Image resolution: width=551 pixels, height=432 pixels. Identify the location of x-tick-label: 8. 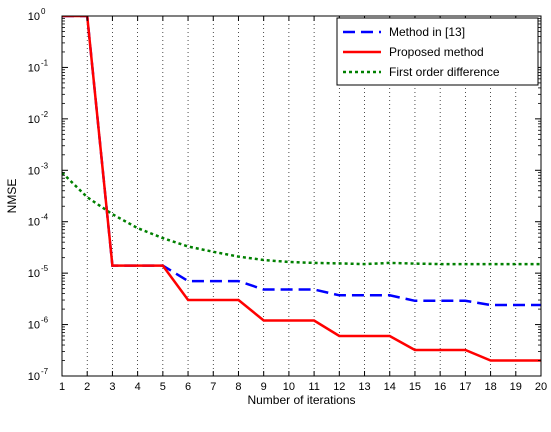
(238, 387).